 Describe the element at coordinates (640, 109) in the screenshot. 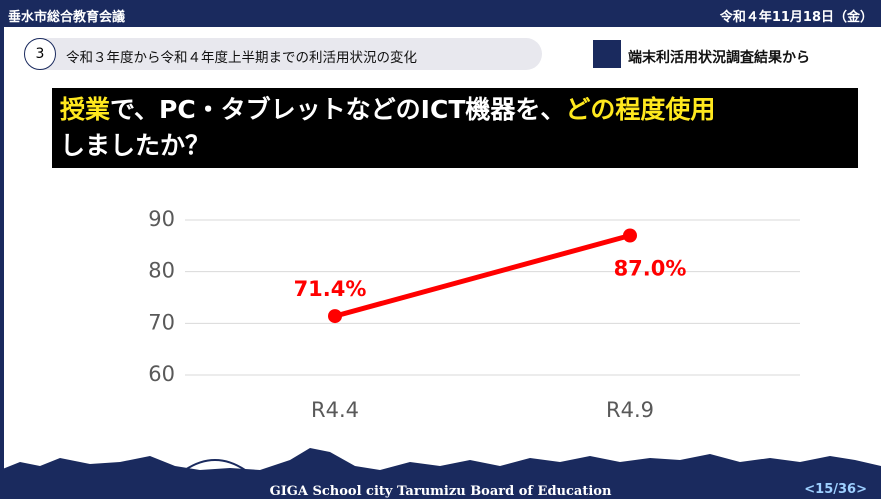

I see `question-highlight: どの程度使用` at that location.